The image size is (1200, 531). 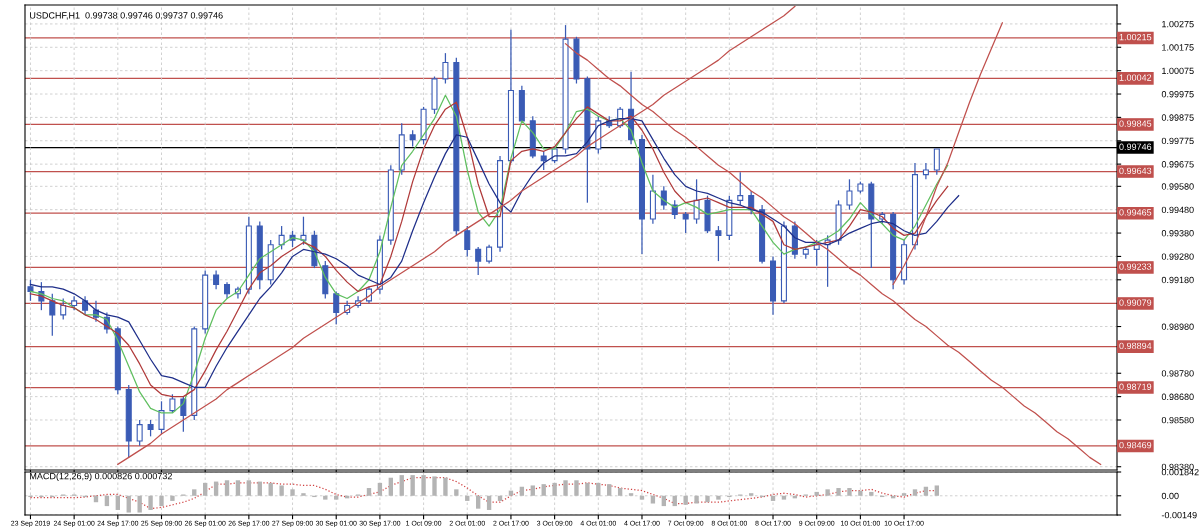 What do you see at coordinates (1135, 37) in the screenshot?
I see `ref-line-label: 1.00215` at bounding box center [1135, 37].